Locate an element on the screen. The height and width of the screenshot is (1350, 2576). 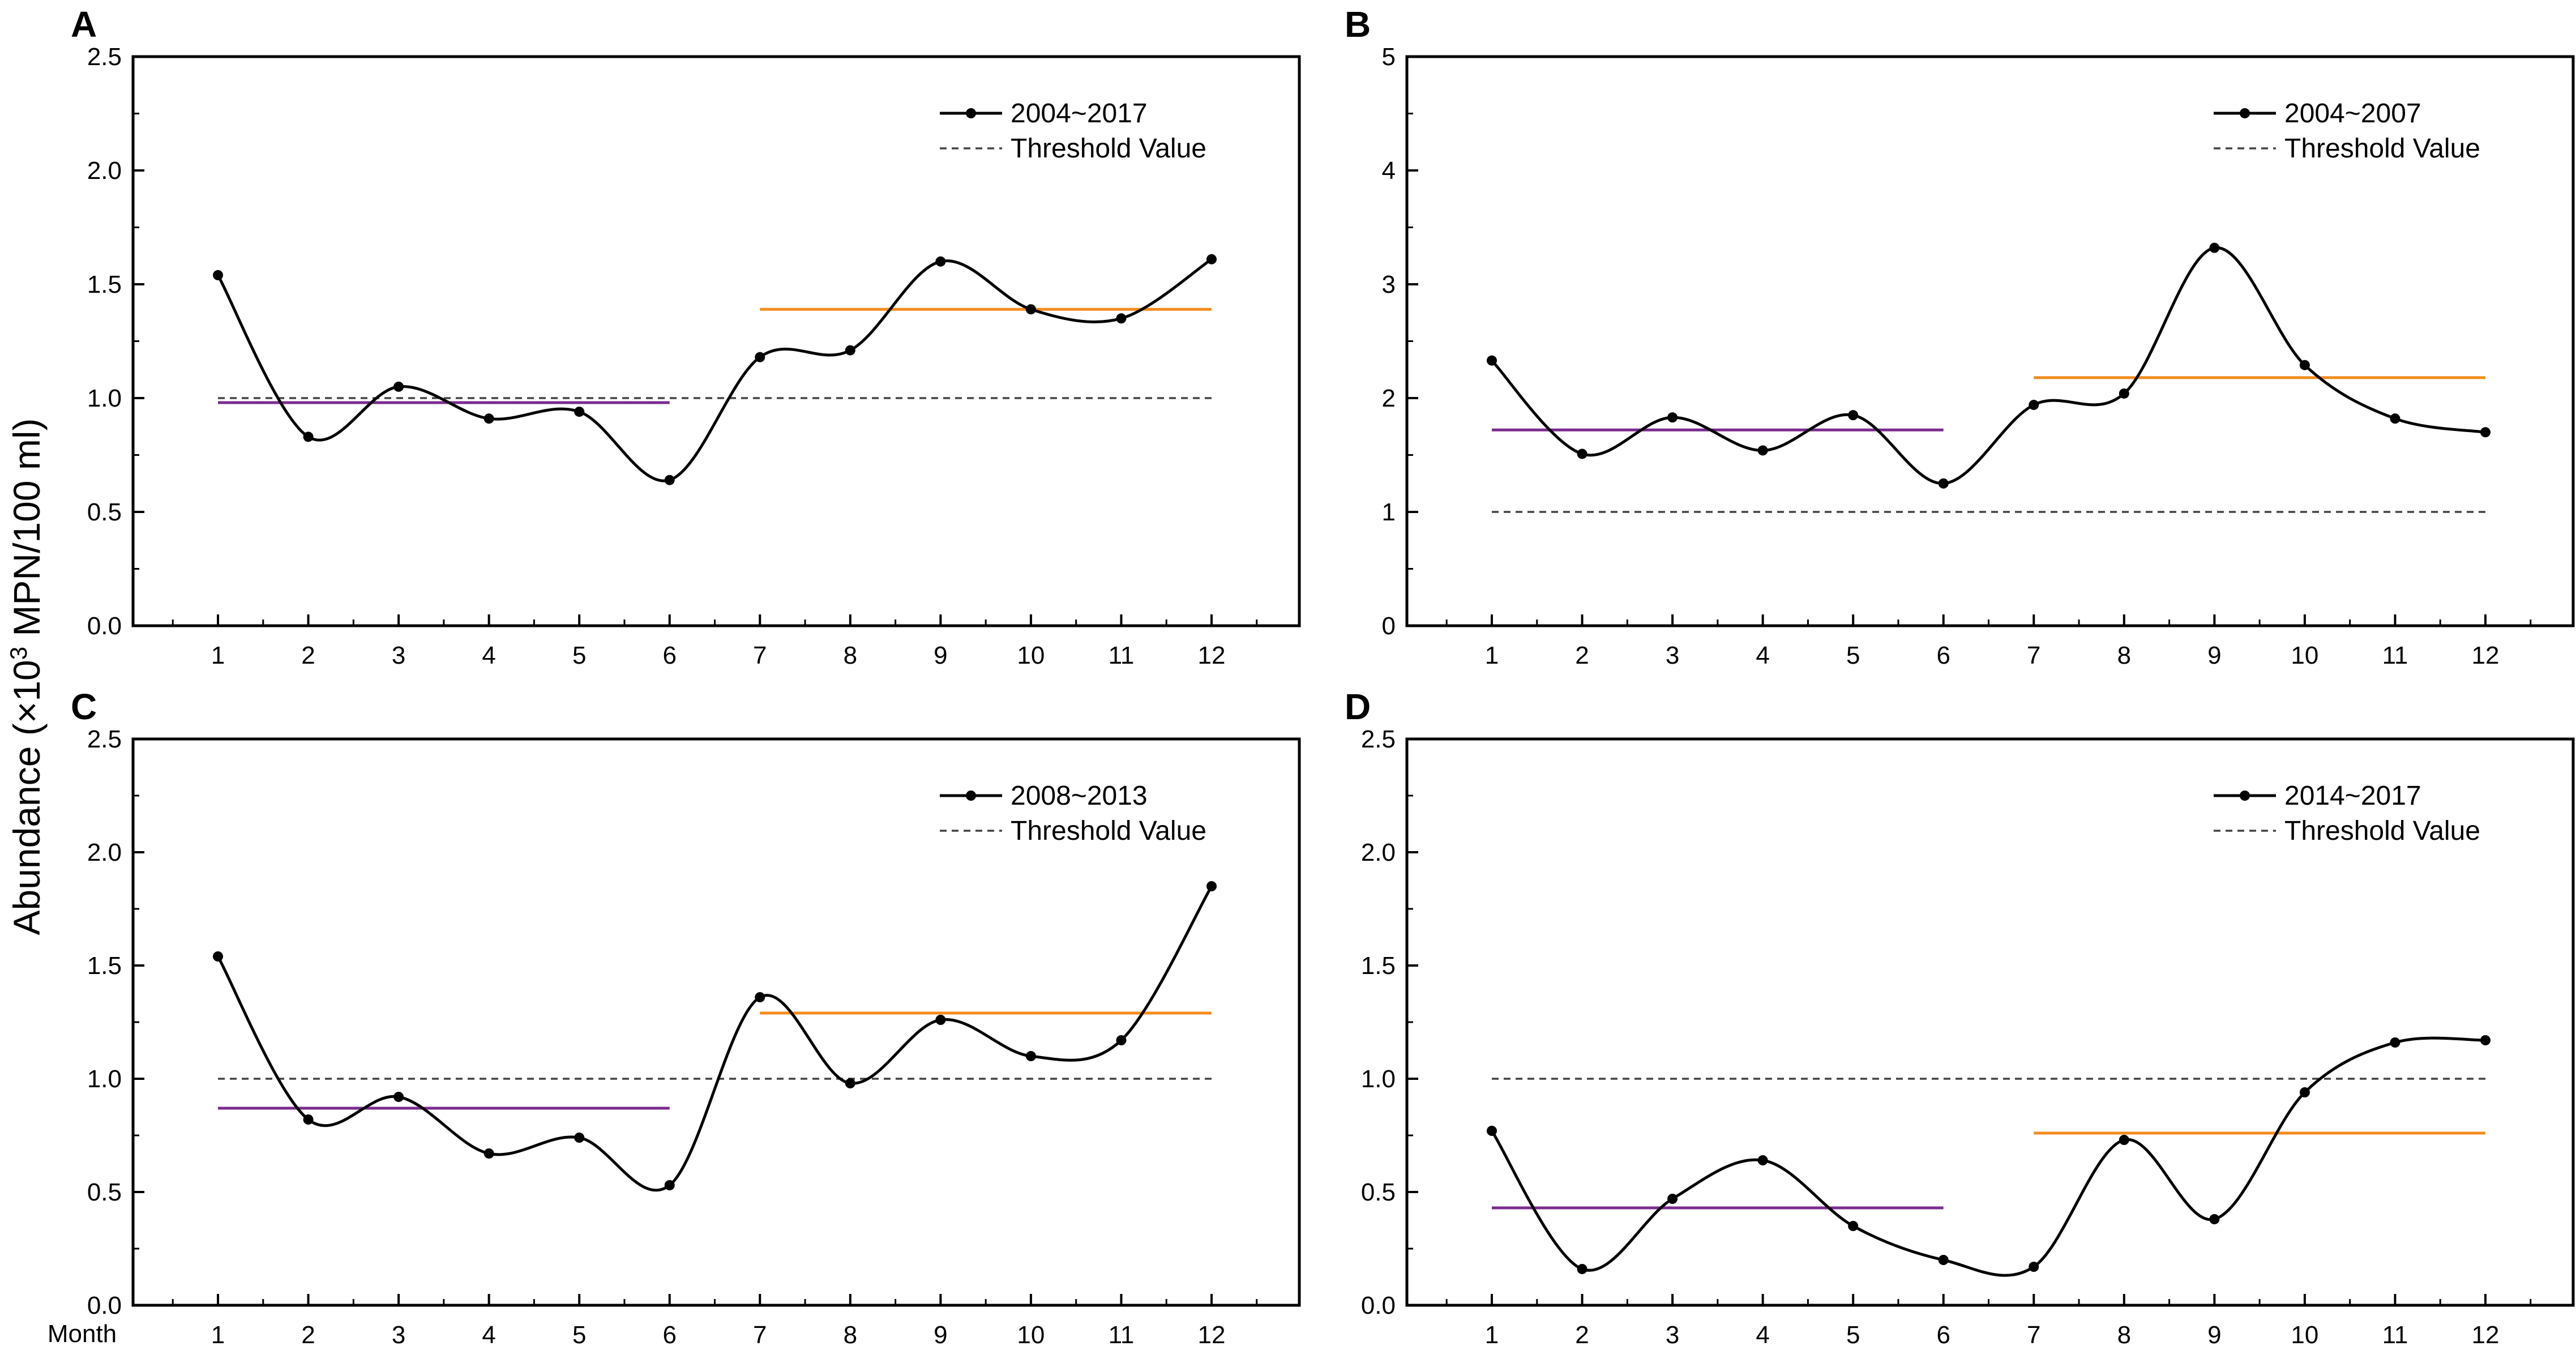
y-tick-label: 1.0 is located at coordinates (104, 1079).